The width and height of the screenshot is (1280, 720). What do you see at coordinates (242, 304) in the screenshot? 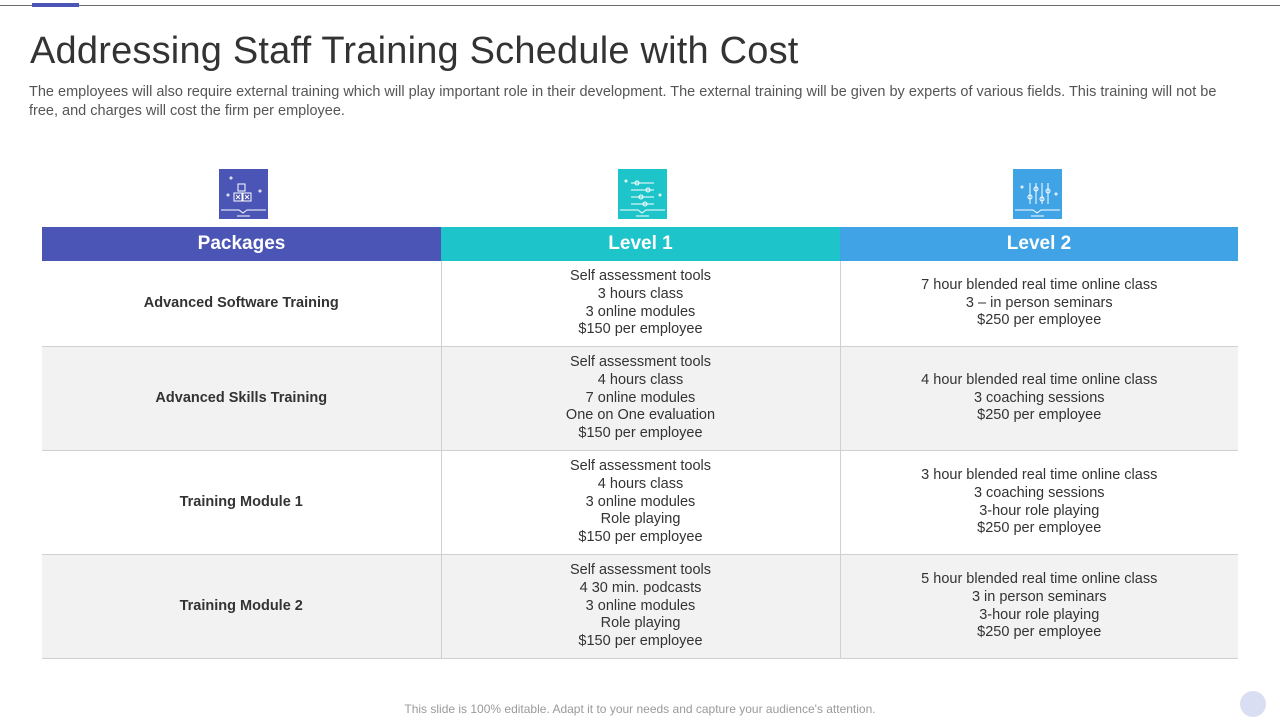
I see `package-name: Advanced Software Training` at bounding box center [242, 304].